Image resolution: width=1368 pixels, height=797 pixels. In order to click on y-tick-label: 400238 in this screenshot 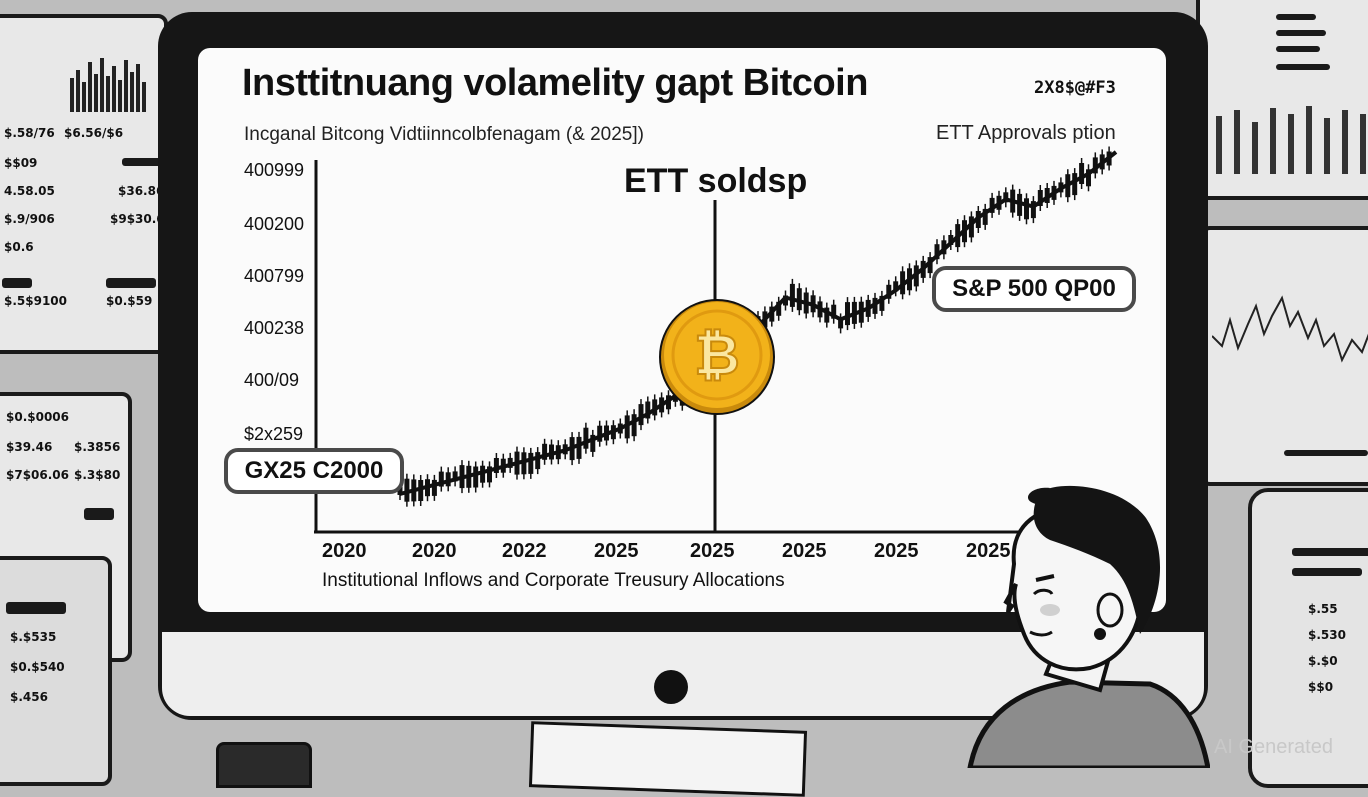, I will do `click(274, 328)`.